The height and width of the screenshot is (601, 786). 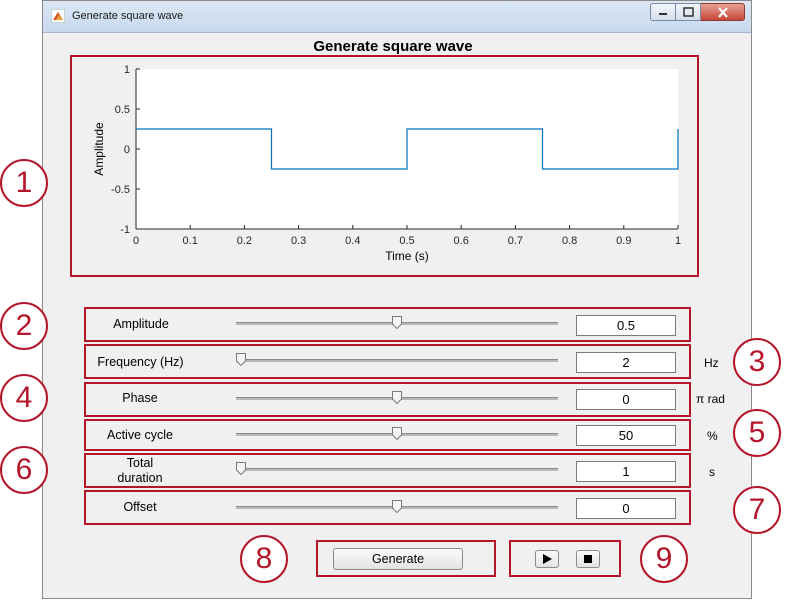 I want to click on x-tick-label: 0.7, so click(x=515, y=241).